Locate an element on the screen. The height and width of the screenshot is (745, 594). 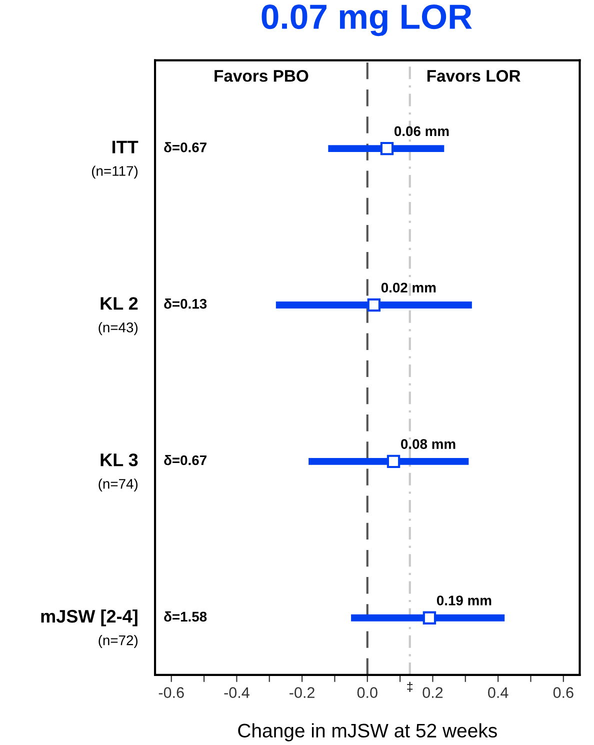
data-label: 0.19 mm is located at coordinates (464, 601).